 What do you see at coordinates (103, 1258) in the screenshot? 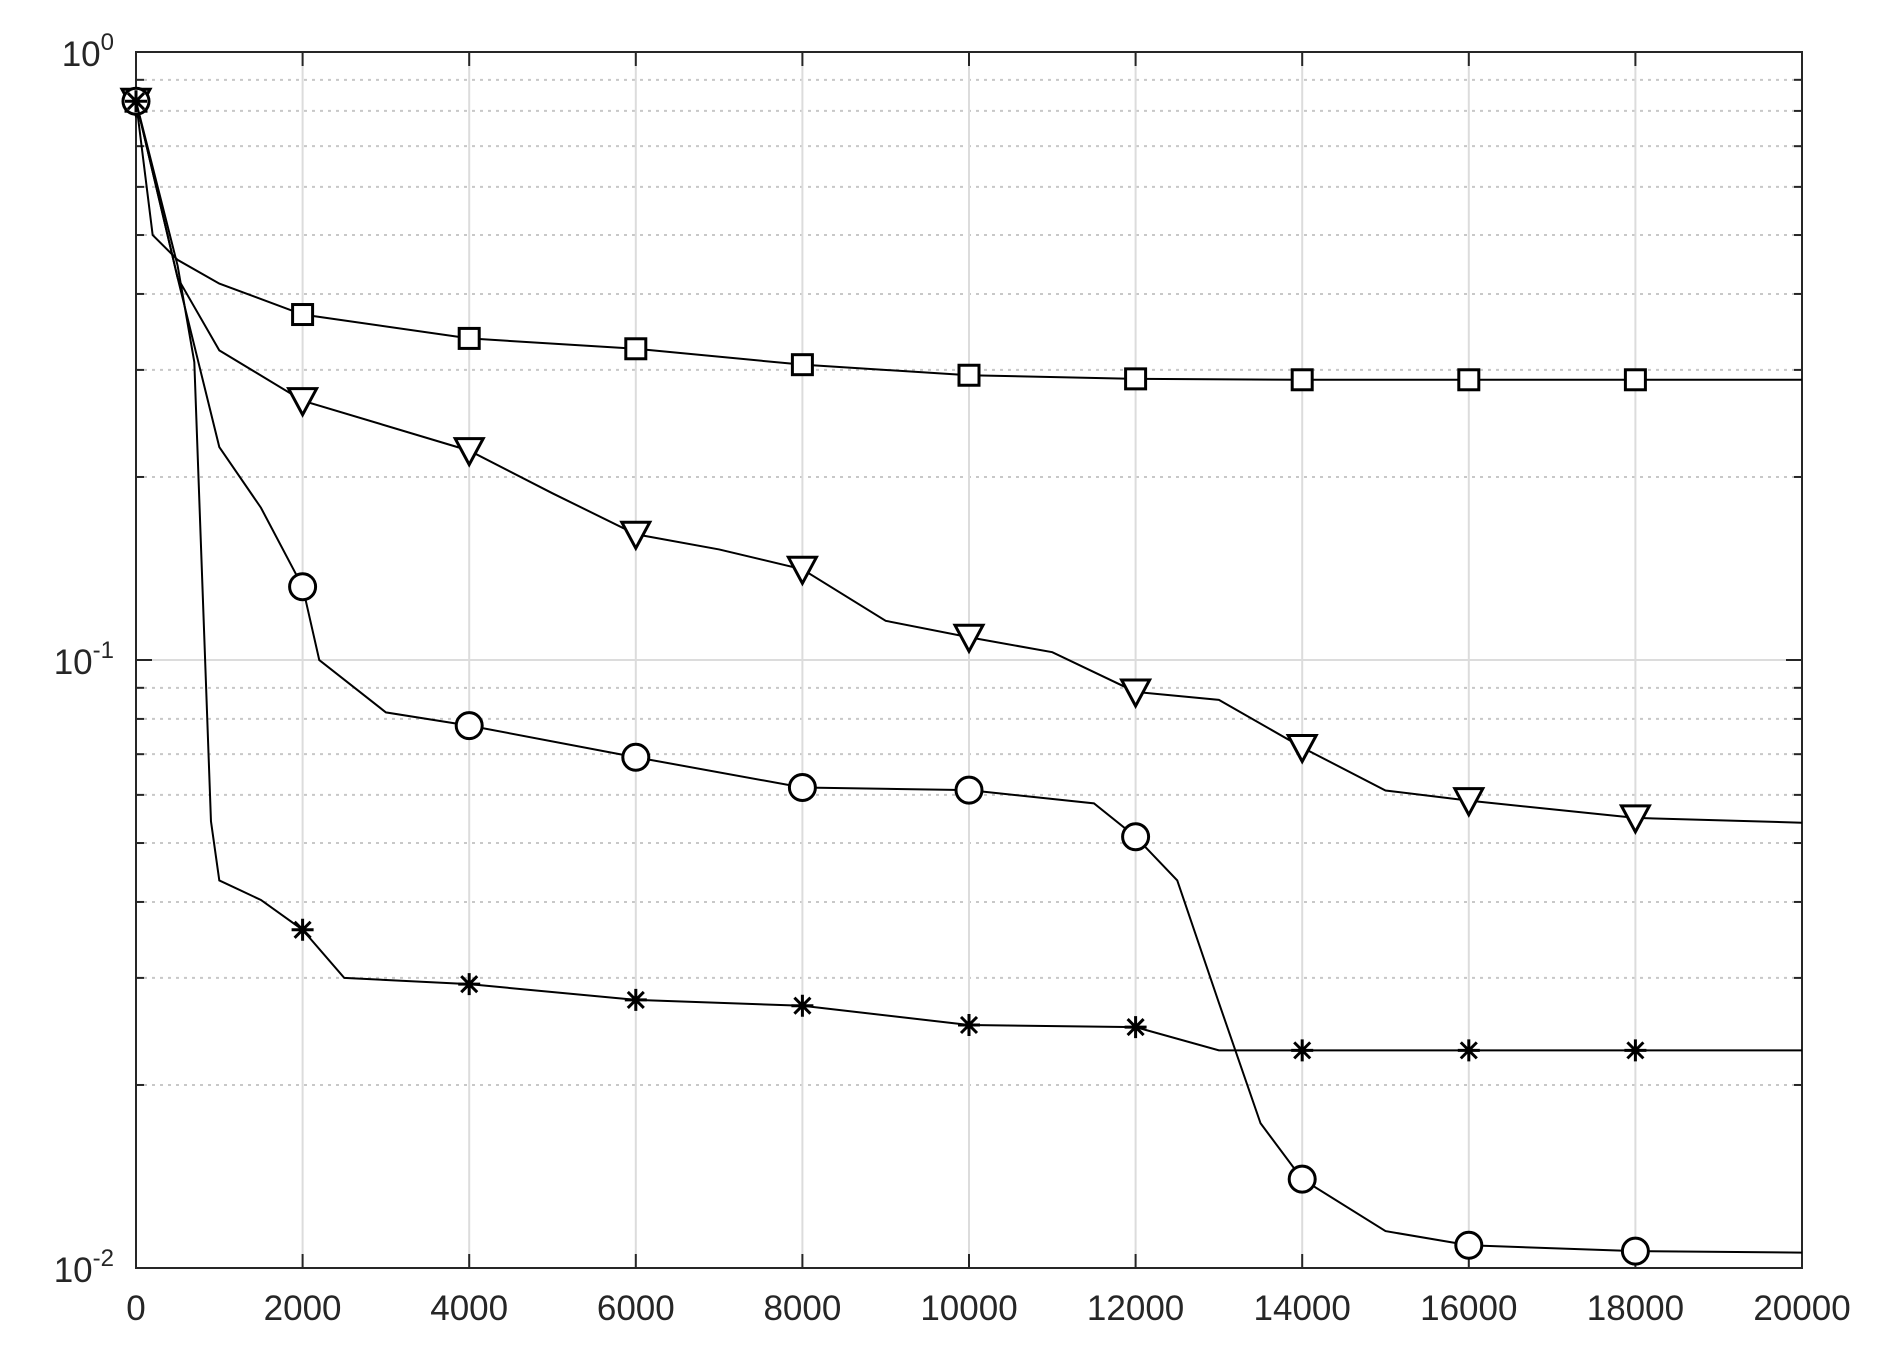
I see `y-tick-exponent: -2` at bounding box center [103, 1258].